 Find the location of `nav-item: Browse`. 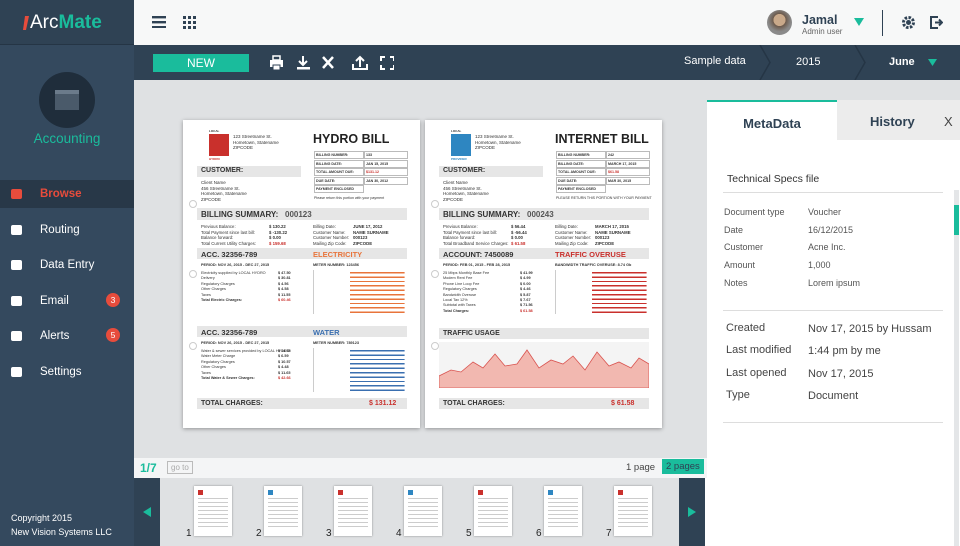

nav-item: Browse is located at coordinates (67, 194).